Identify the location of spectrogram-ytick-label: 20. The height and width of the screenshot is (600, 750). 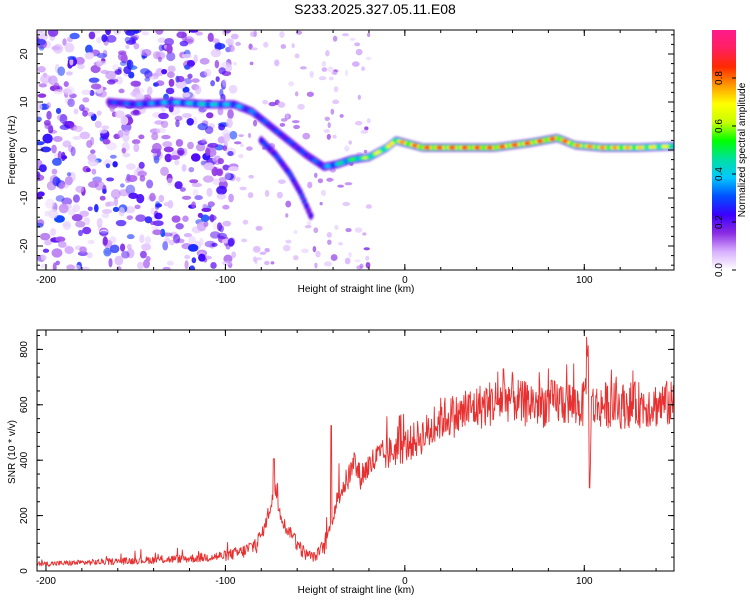
(24, 54).